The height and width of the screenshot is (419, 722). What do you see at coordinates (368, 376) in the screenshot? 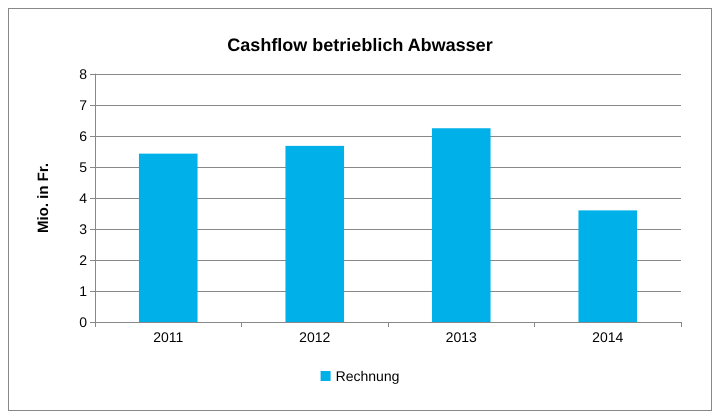
I see `legend-label: Rechnung` at bounding box center [368, 376].